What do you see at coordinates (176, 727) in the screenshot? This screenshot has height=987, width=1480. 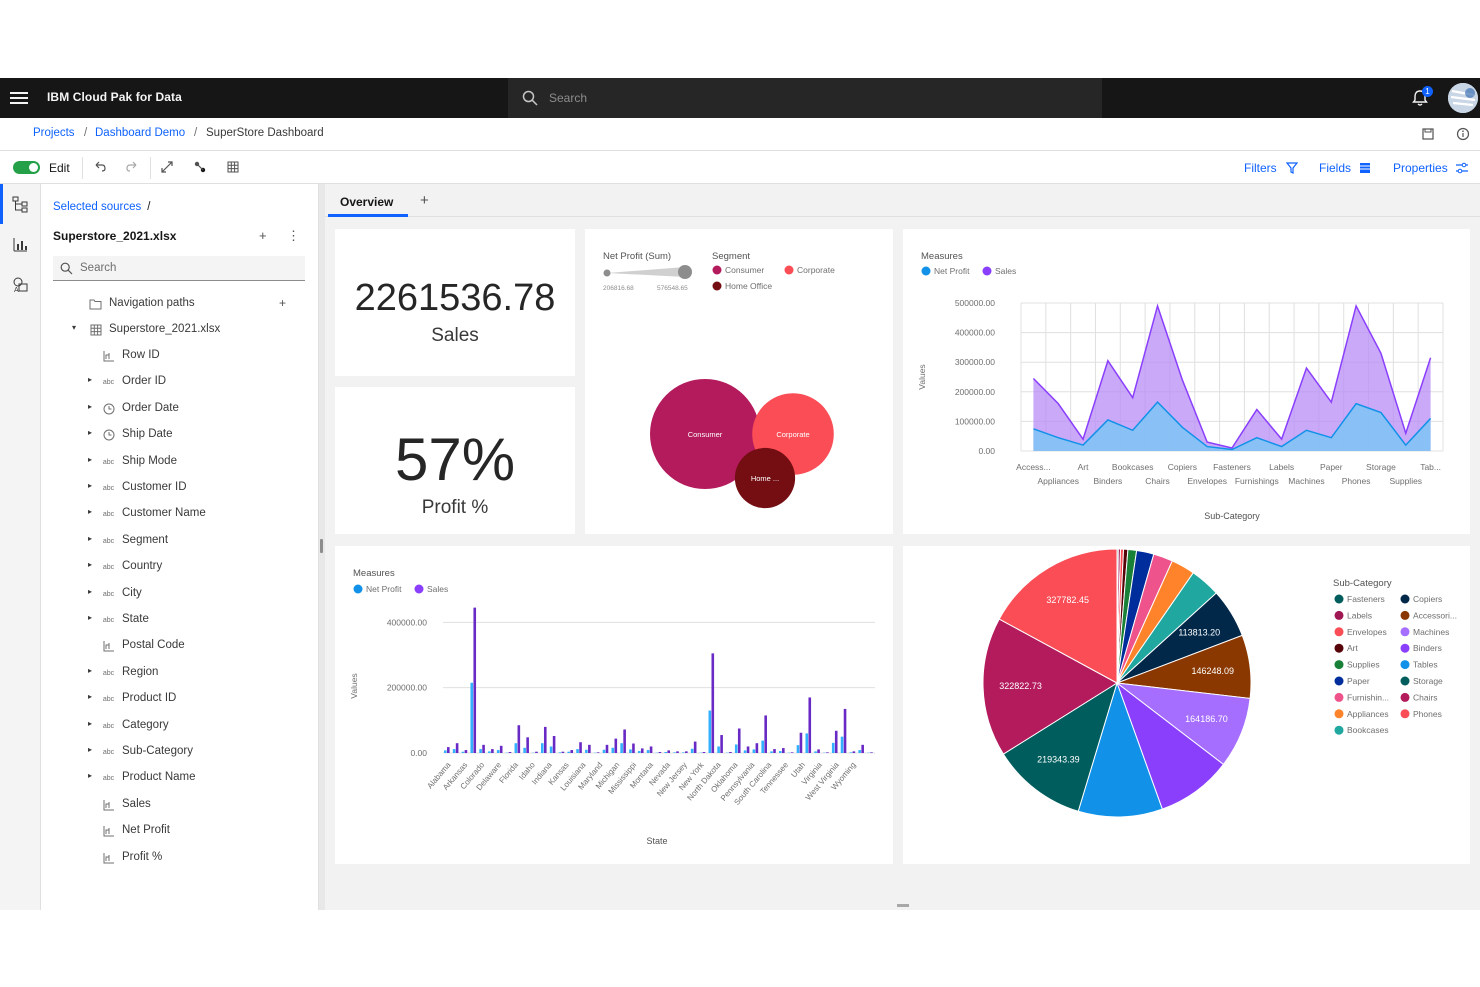 I see `tree-item-category: ▸ abc Category` at bounding box center [176, 727].